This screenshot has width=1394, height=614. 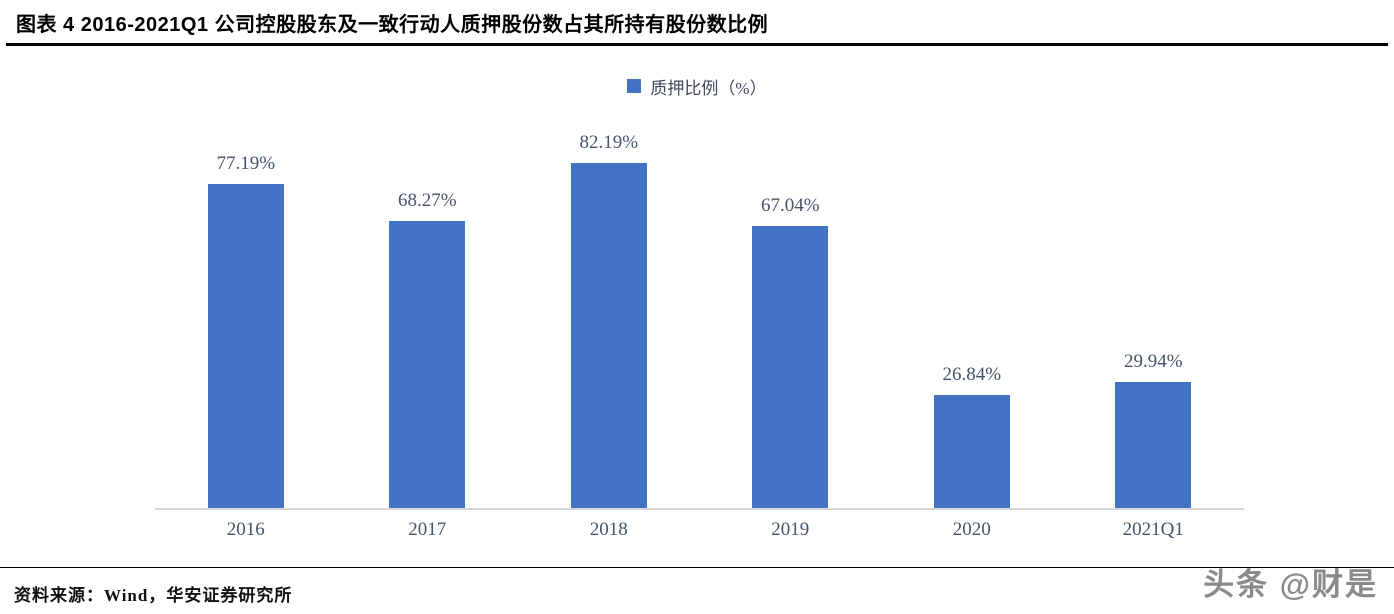 I want to click on bar-column: 77.19%, so click(x=246, y=315).